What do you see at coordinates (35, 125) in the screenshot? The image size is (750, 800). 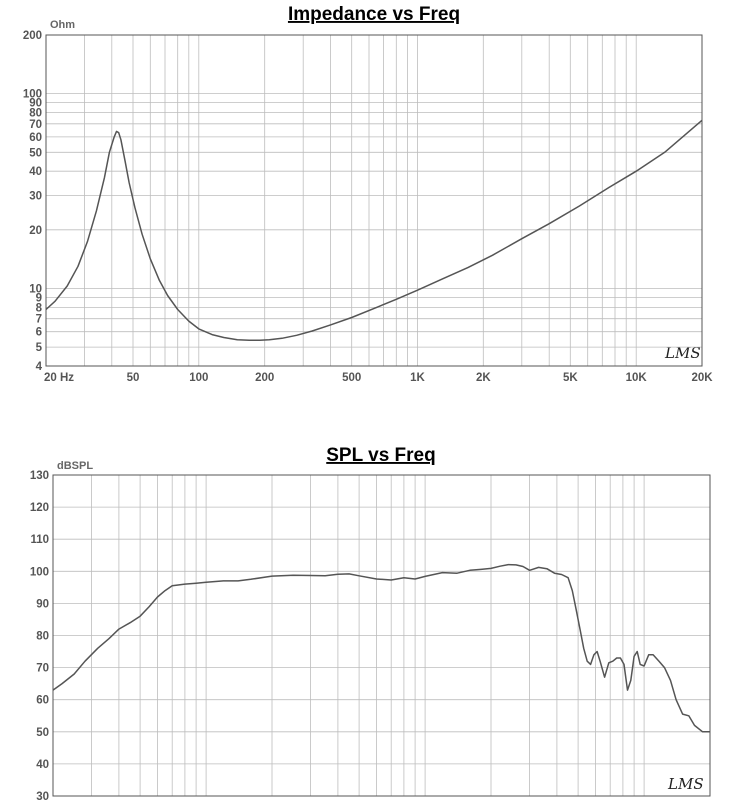 I see `impedance-y-tick-label: 70` at bounding box center [35, 125].